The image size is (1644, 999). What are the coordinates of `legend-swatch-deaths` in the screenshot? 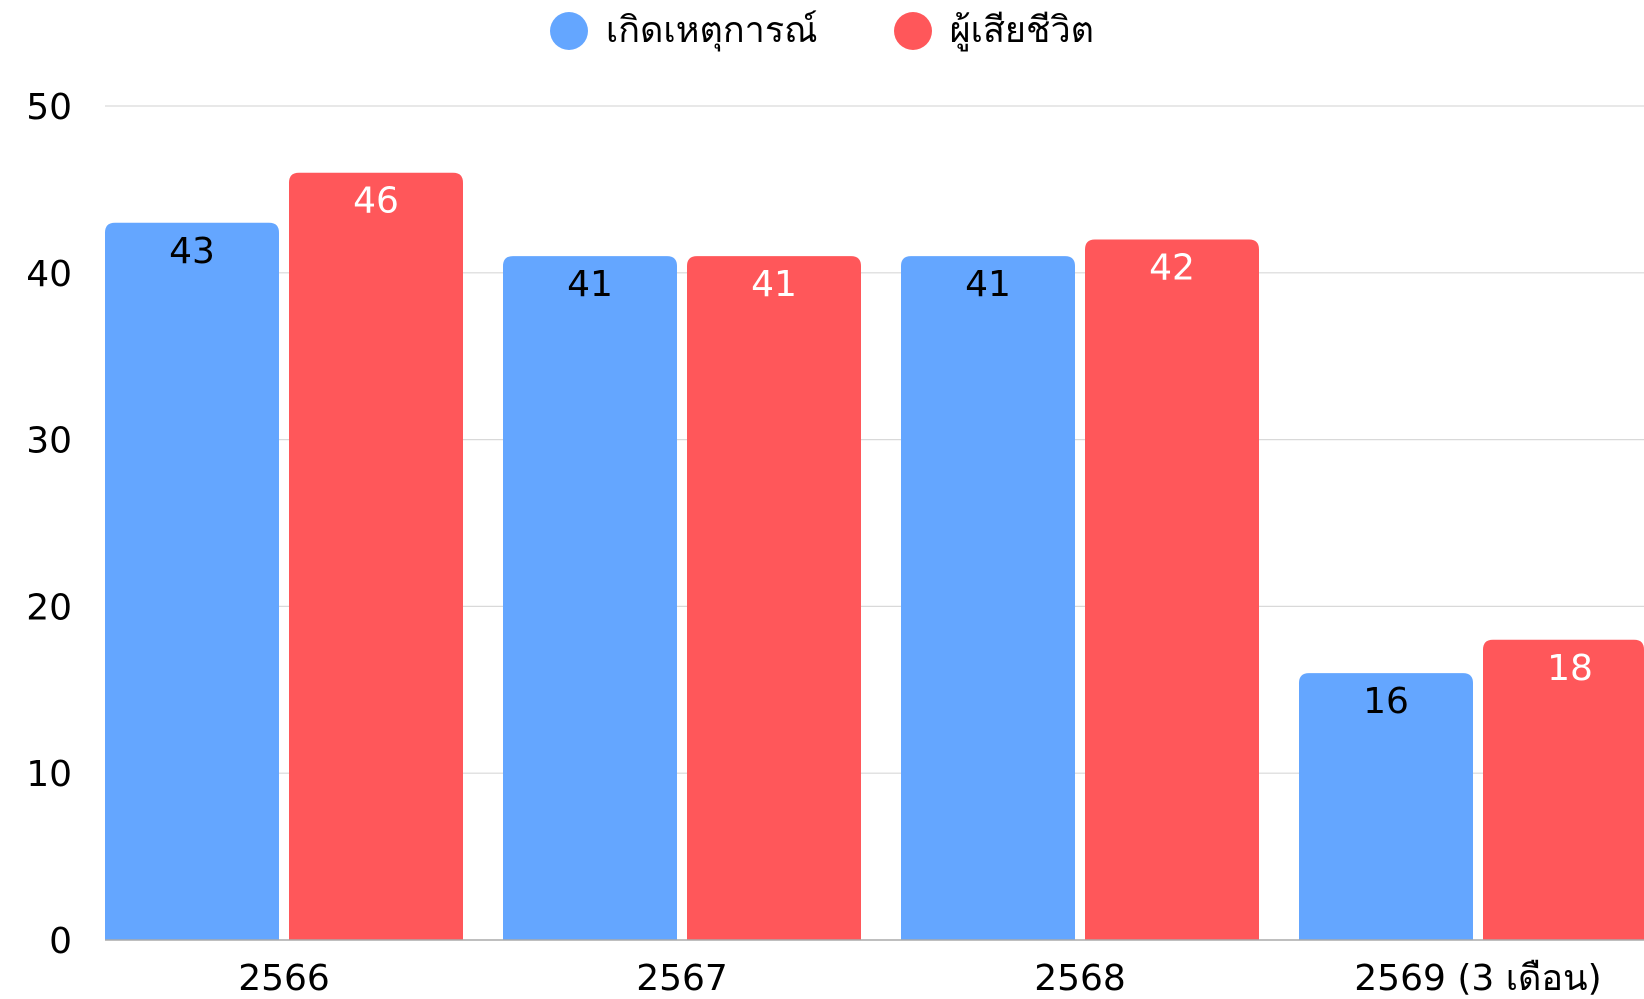 It's located at (912, 31).